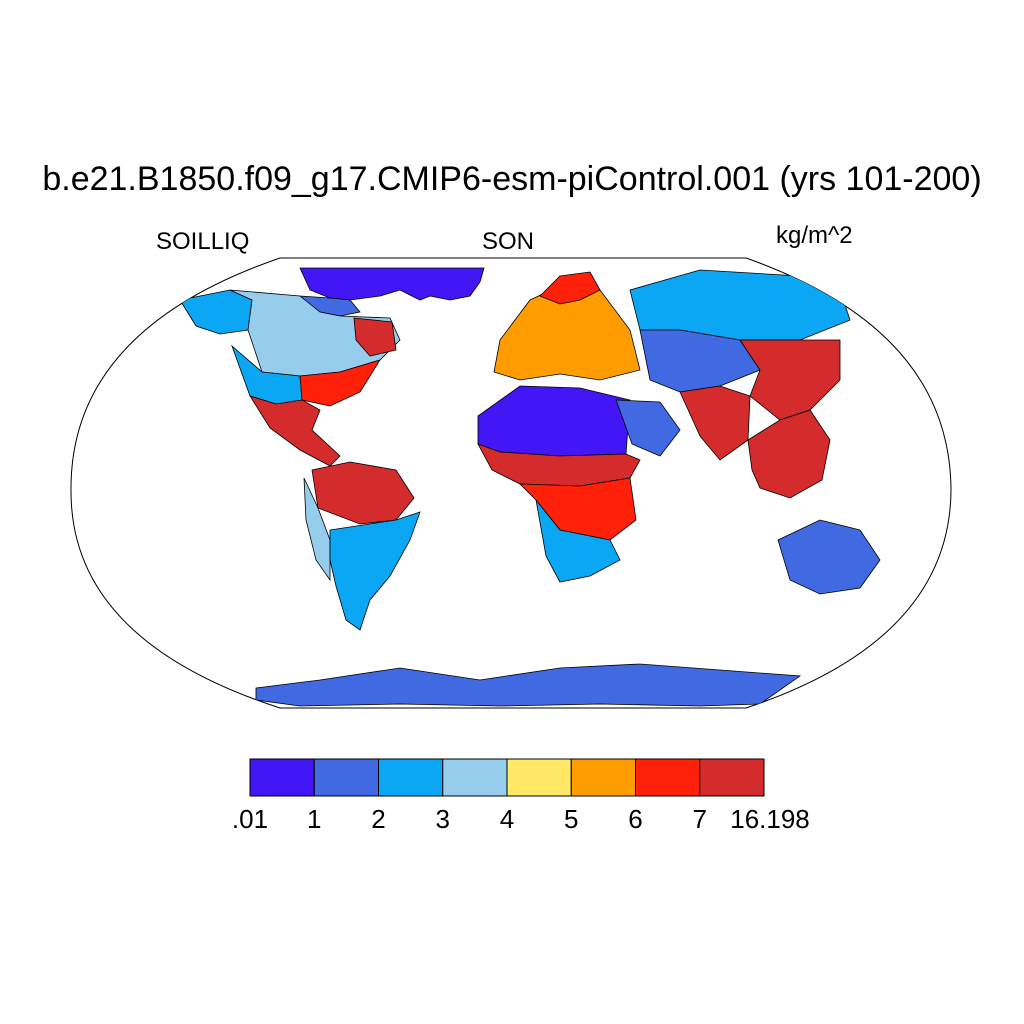  What do you see at coordinates (699, 819) in the screenshot?
I see `colorbar-tick-label: 7` at bounding box center [699, 819].